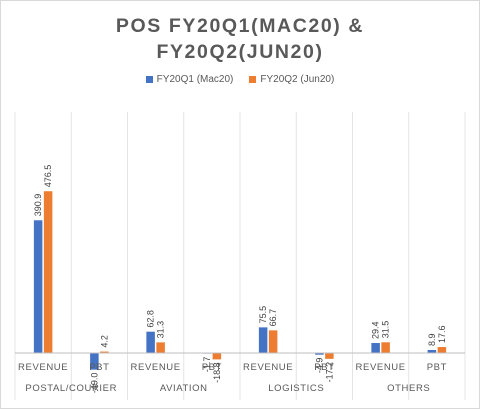 Image resolution: width=480 pixels, height=409 pixels. What do you see at coordinates (442, 334) in the screenshot?
I see `data-label-s2-c8: 17.6` at bounding box center [442, 334].